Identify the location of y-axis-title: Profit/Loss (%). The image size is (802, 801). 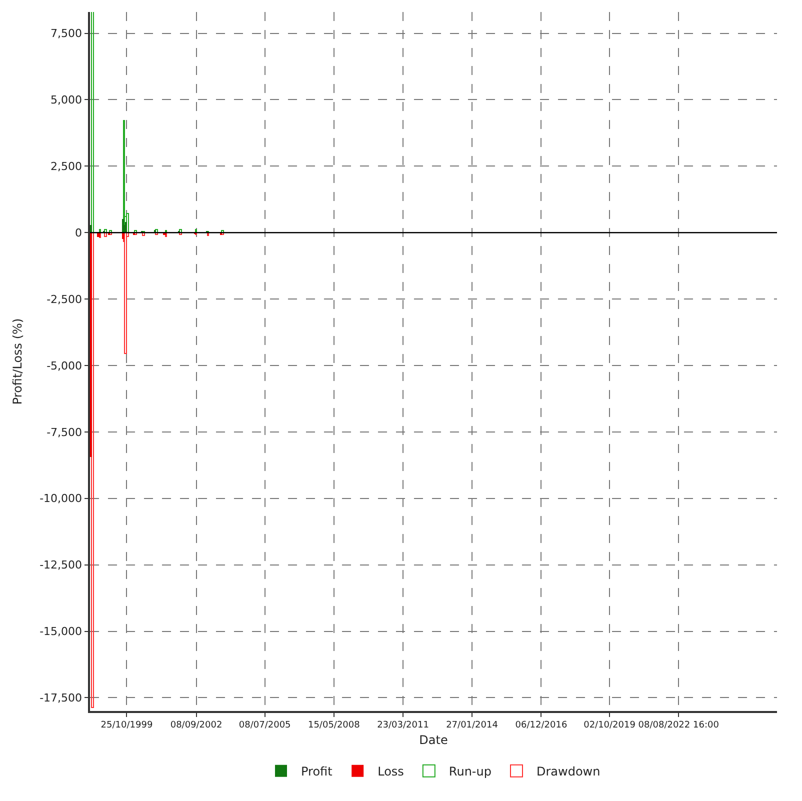
(17, 361).